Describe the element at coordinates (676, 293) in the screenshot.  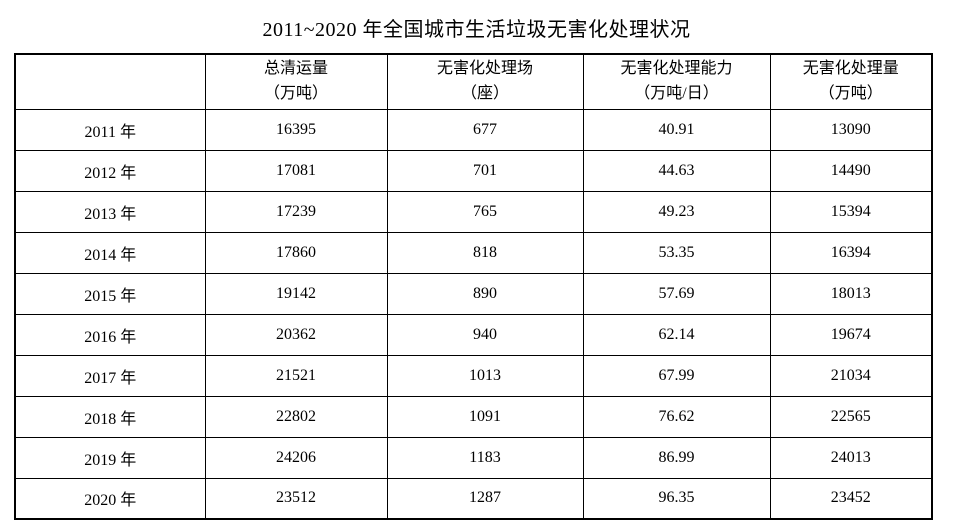
I see `data-cell: 57.69` at that location.